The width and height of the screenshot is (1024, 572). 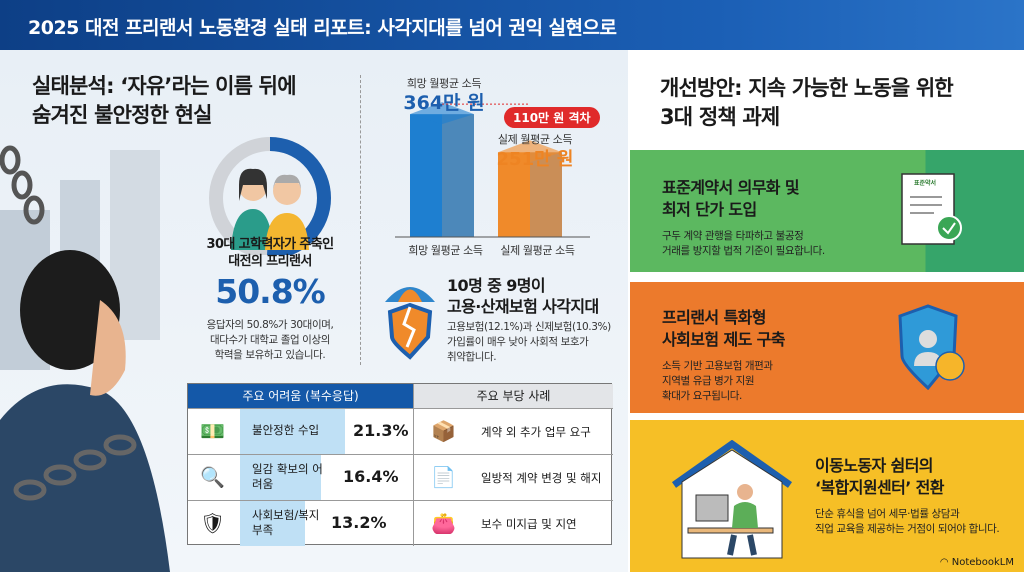 I want to click on divider, so click(x=360, y=220).